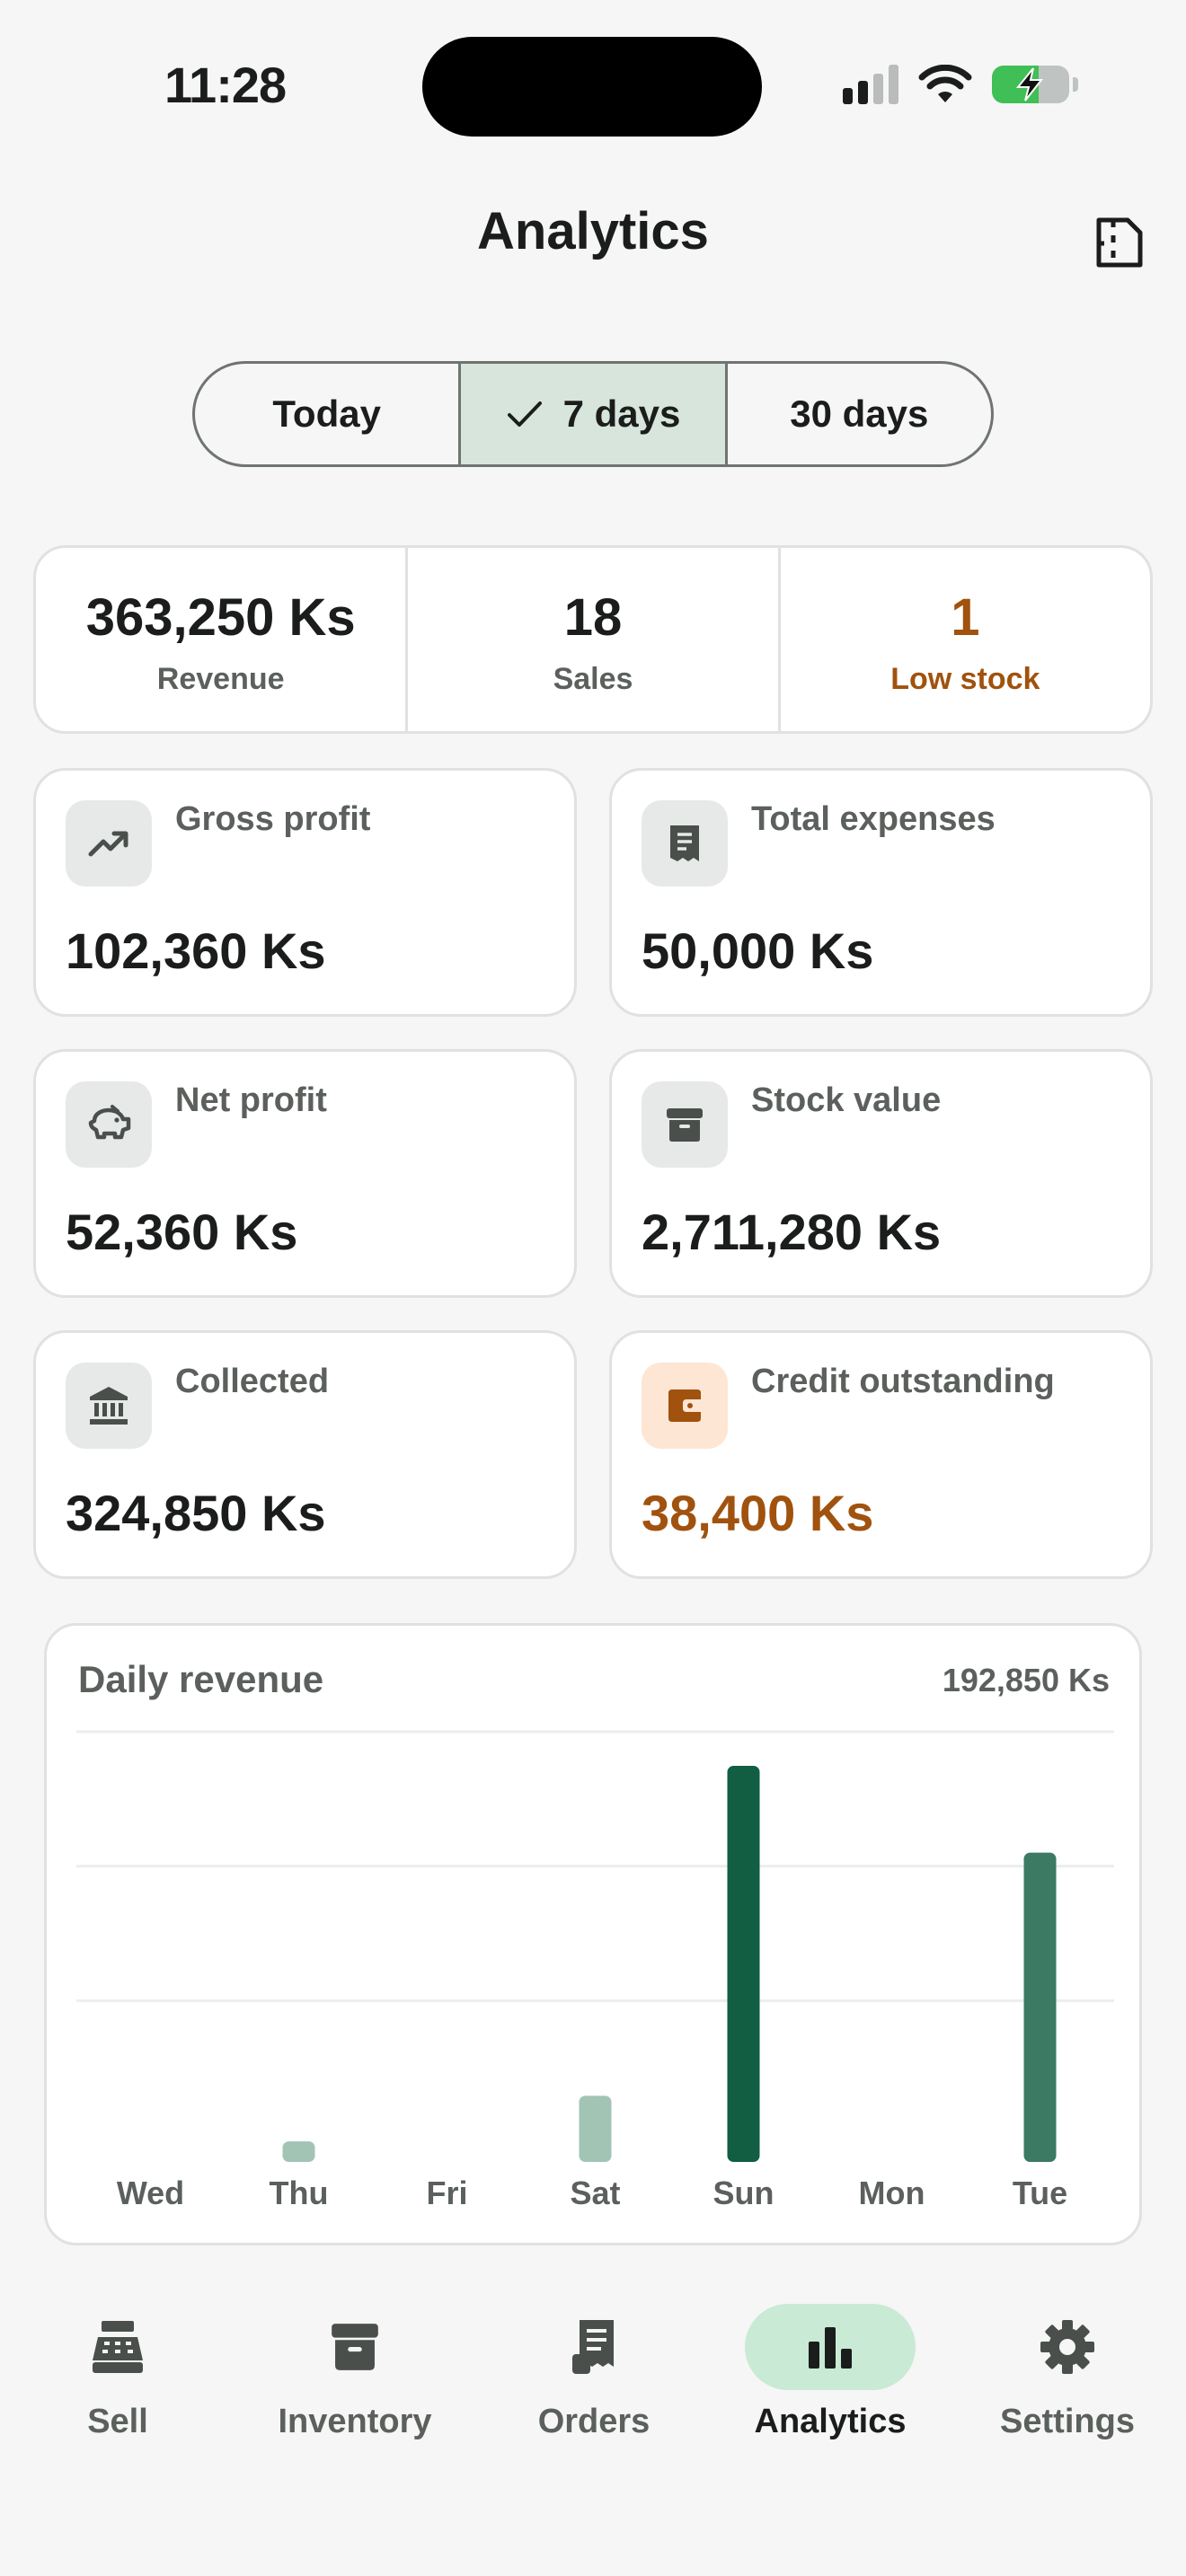 The image size is (1186, 2576). I want to click on summary-revenue: 363,250 Ks Revenue, so click(220, 639).